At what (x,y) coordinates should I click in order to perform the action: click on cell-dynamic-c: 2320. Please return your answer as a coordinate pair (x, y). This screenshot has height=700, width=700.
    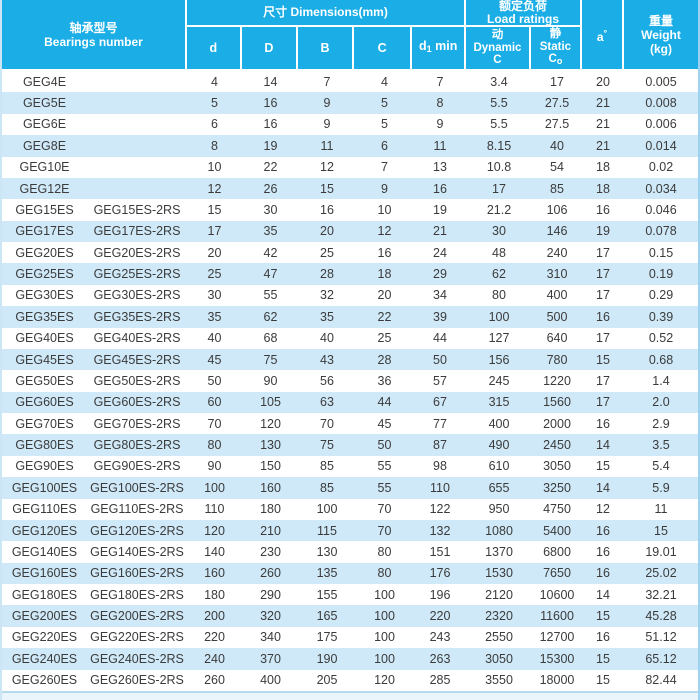
    Looking at the image, I should click on (499, 616).